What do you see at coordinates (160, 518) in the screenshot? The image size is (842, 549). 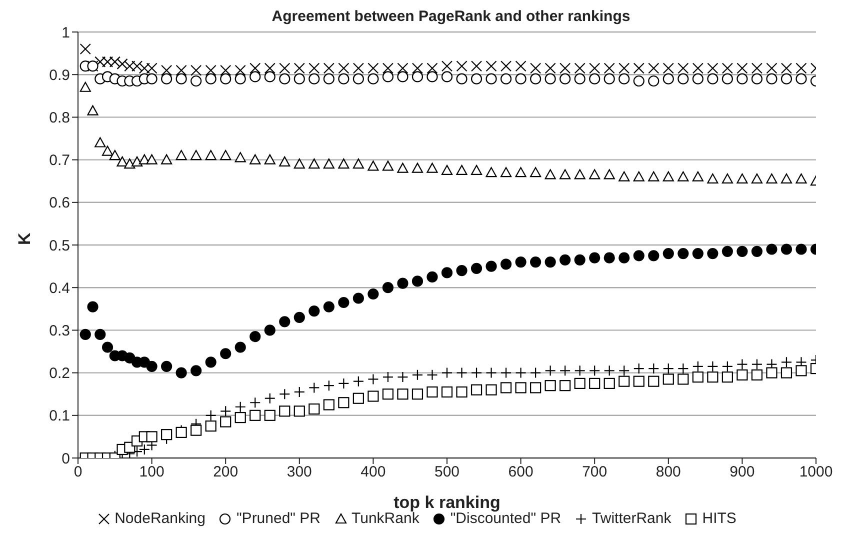 I see `legend-label: NodeRanking` at bounding box center [160, 518].